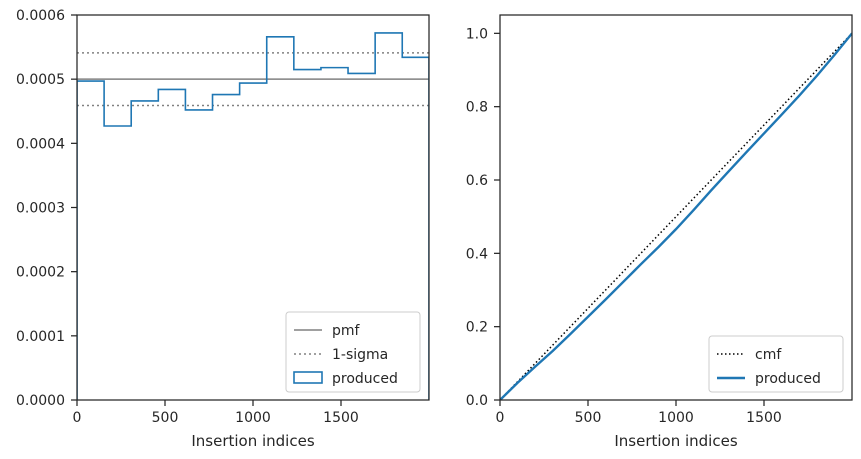  What do you see at coordinates (40, 16) in the screenshot?
I see `y-tick-label: 0.0006` at bounding box center [40, 16].